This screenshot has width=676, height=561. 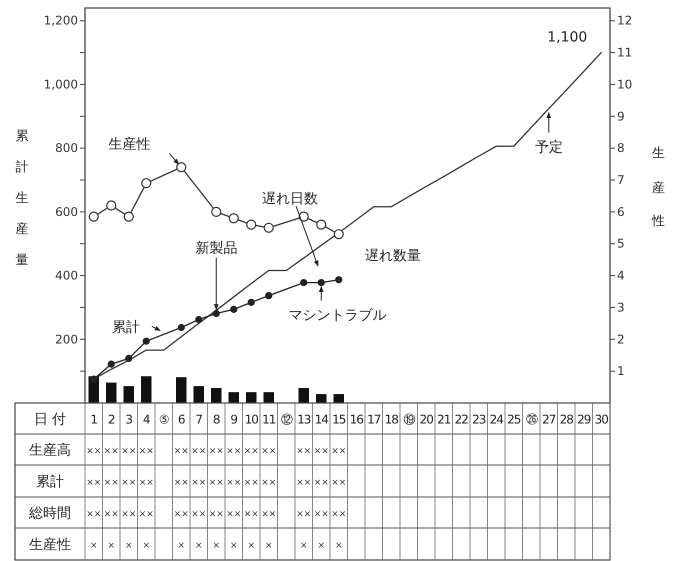 What do you see at coordinates (50, 482) in the screenshot?
I see `text: 累計` at bounding box center [50, 482].